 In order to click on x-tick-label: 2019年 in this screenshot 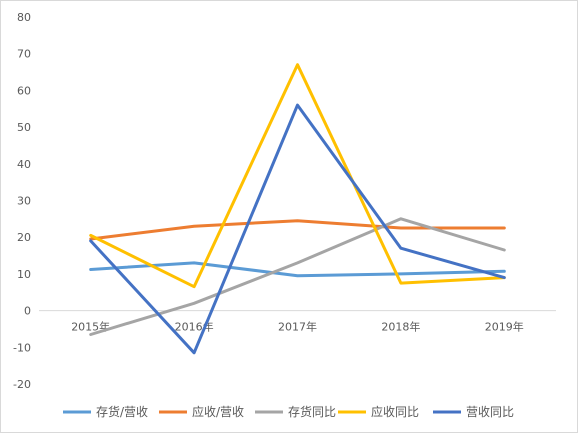, I will do `click(504, 327)`.